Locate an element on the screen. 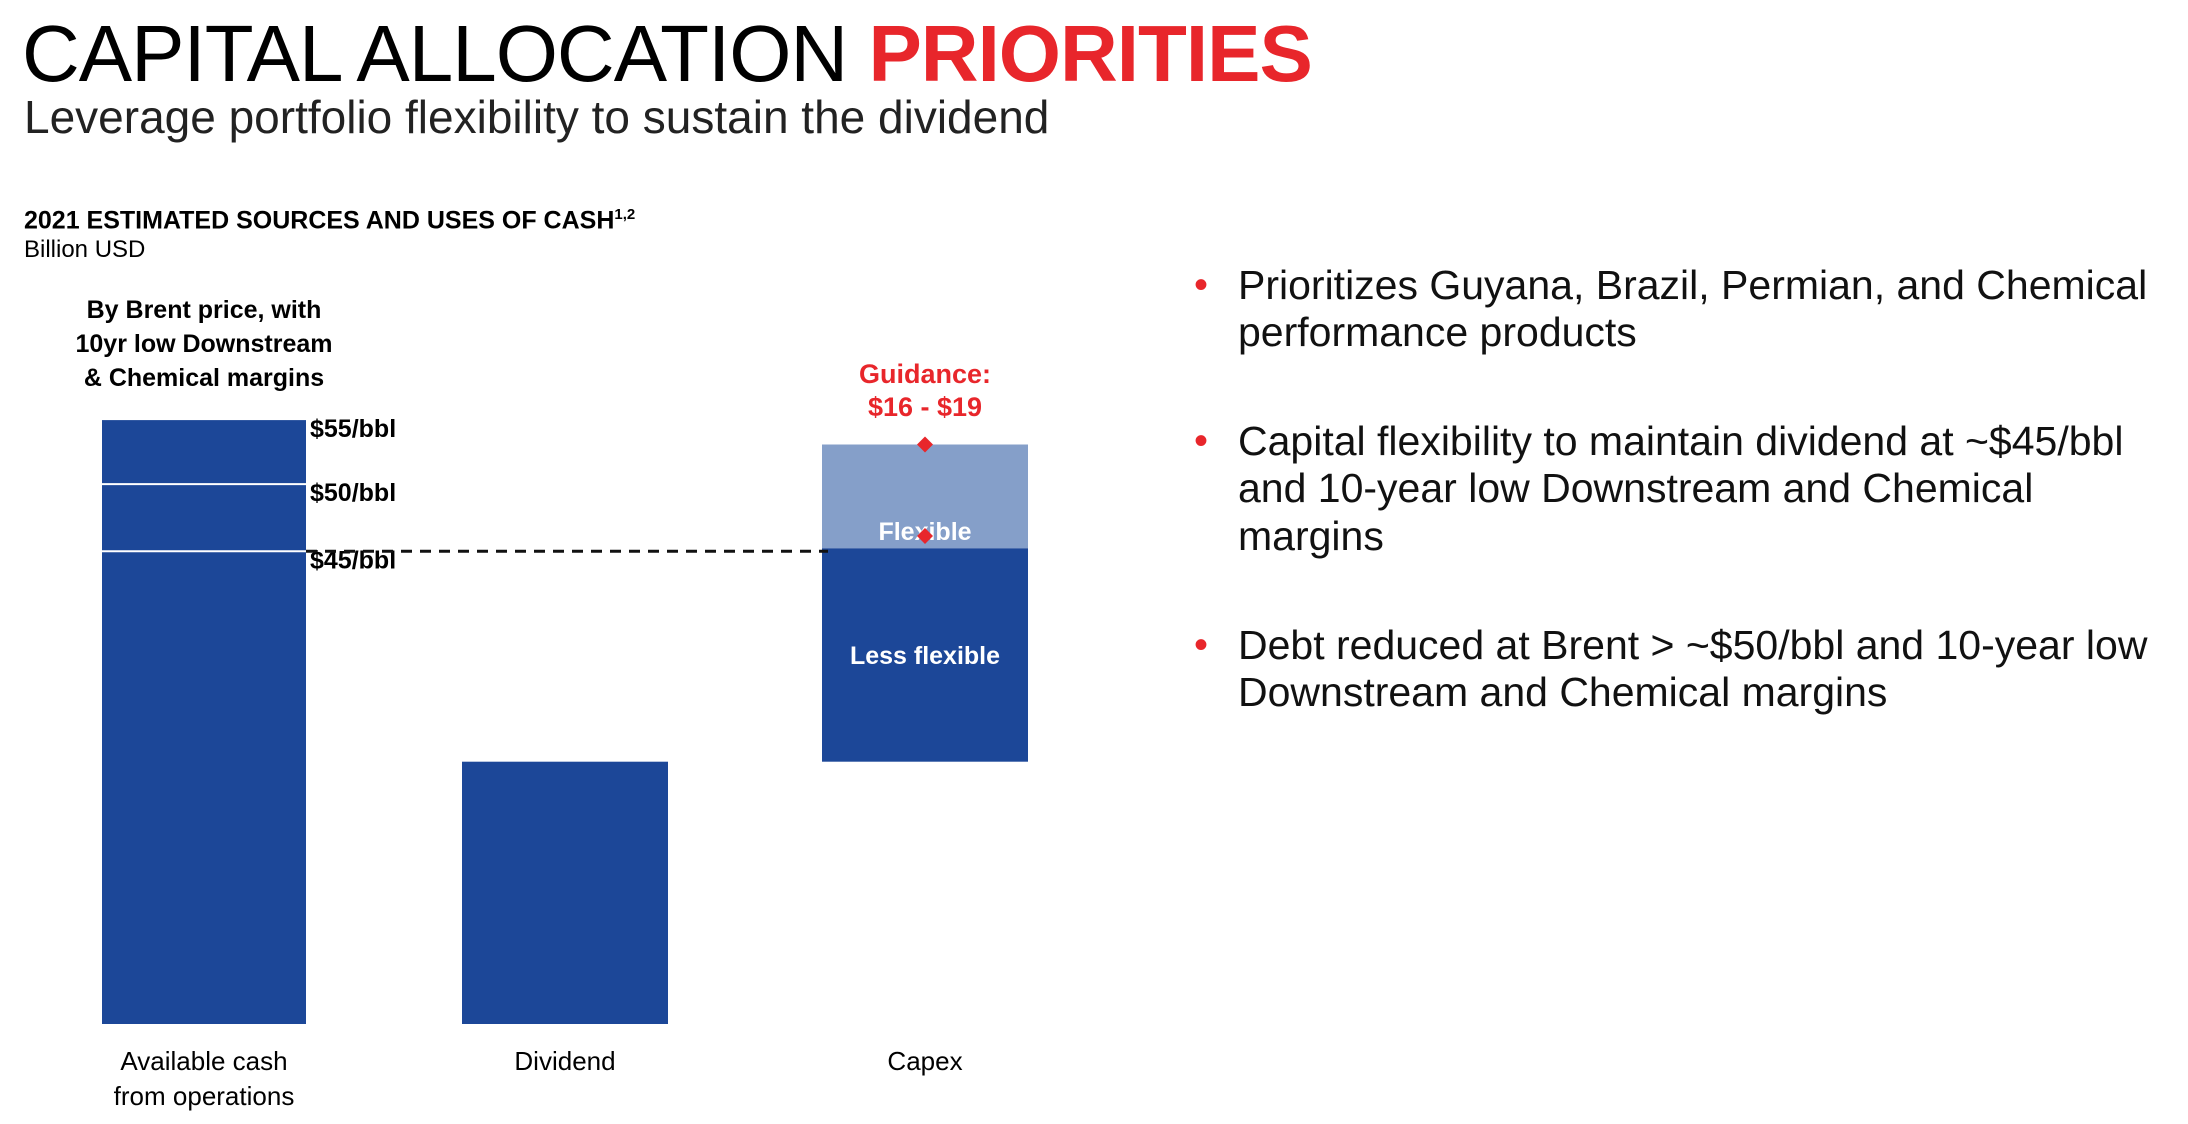  available-cash-note: & Chemical margins is located at coordinates (204, 378).